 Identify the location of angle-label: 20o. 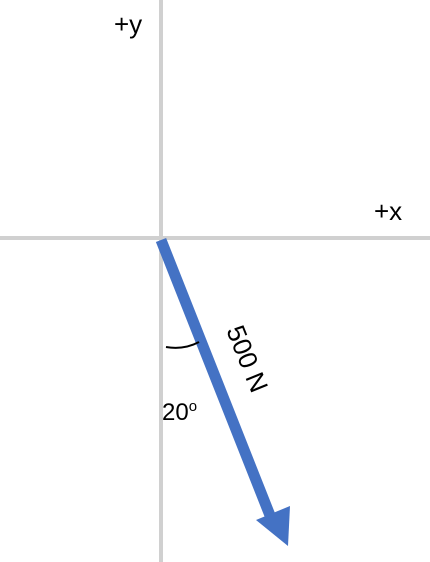
(179, 412).